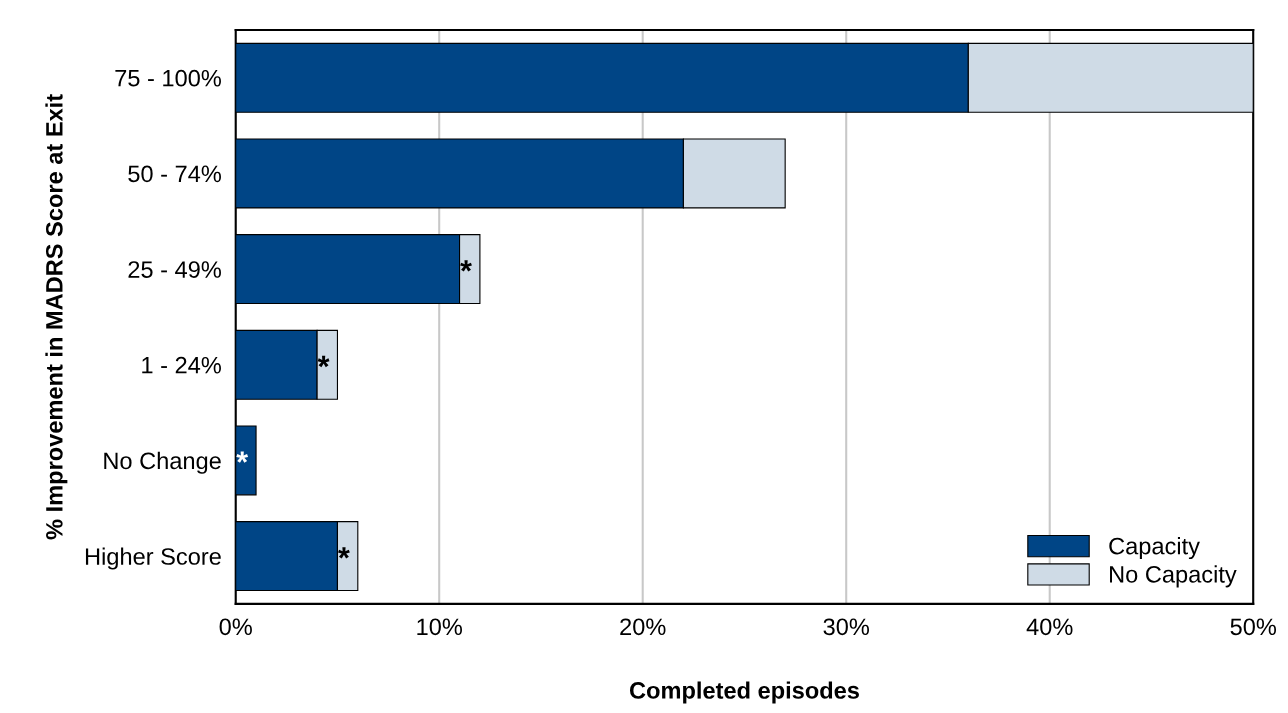  Describe the element at coordinates (181, 365) in the screenshot. I see `y-tick-label: 1 - 24%` at that location.